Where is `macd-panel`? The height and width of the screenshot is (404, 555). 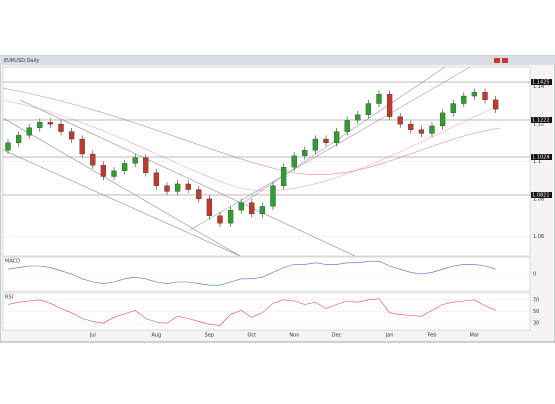 macd-panel is located at coordinates (266, 274).